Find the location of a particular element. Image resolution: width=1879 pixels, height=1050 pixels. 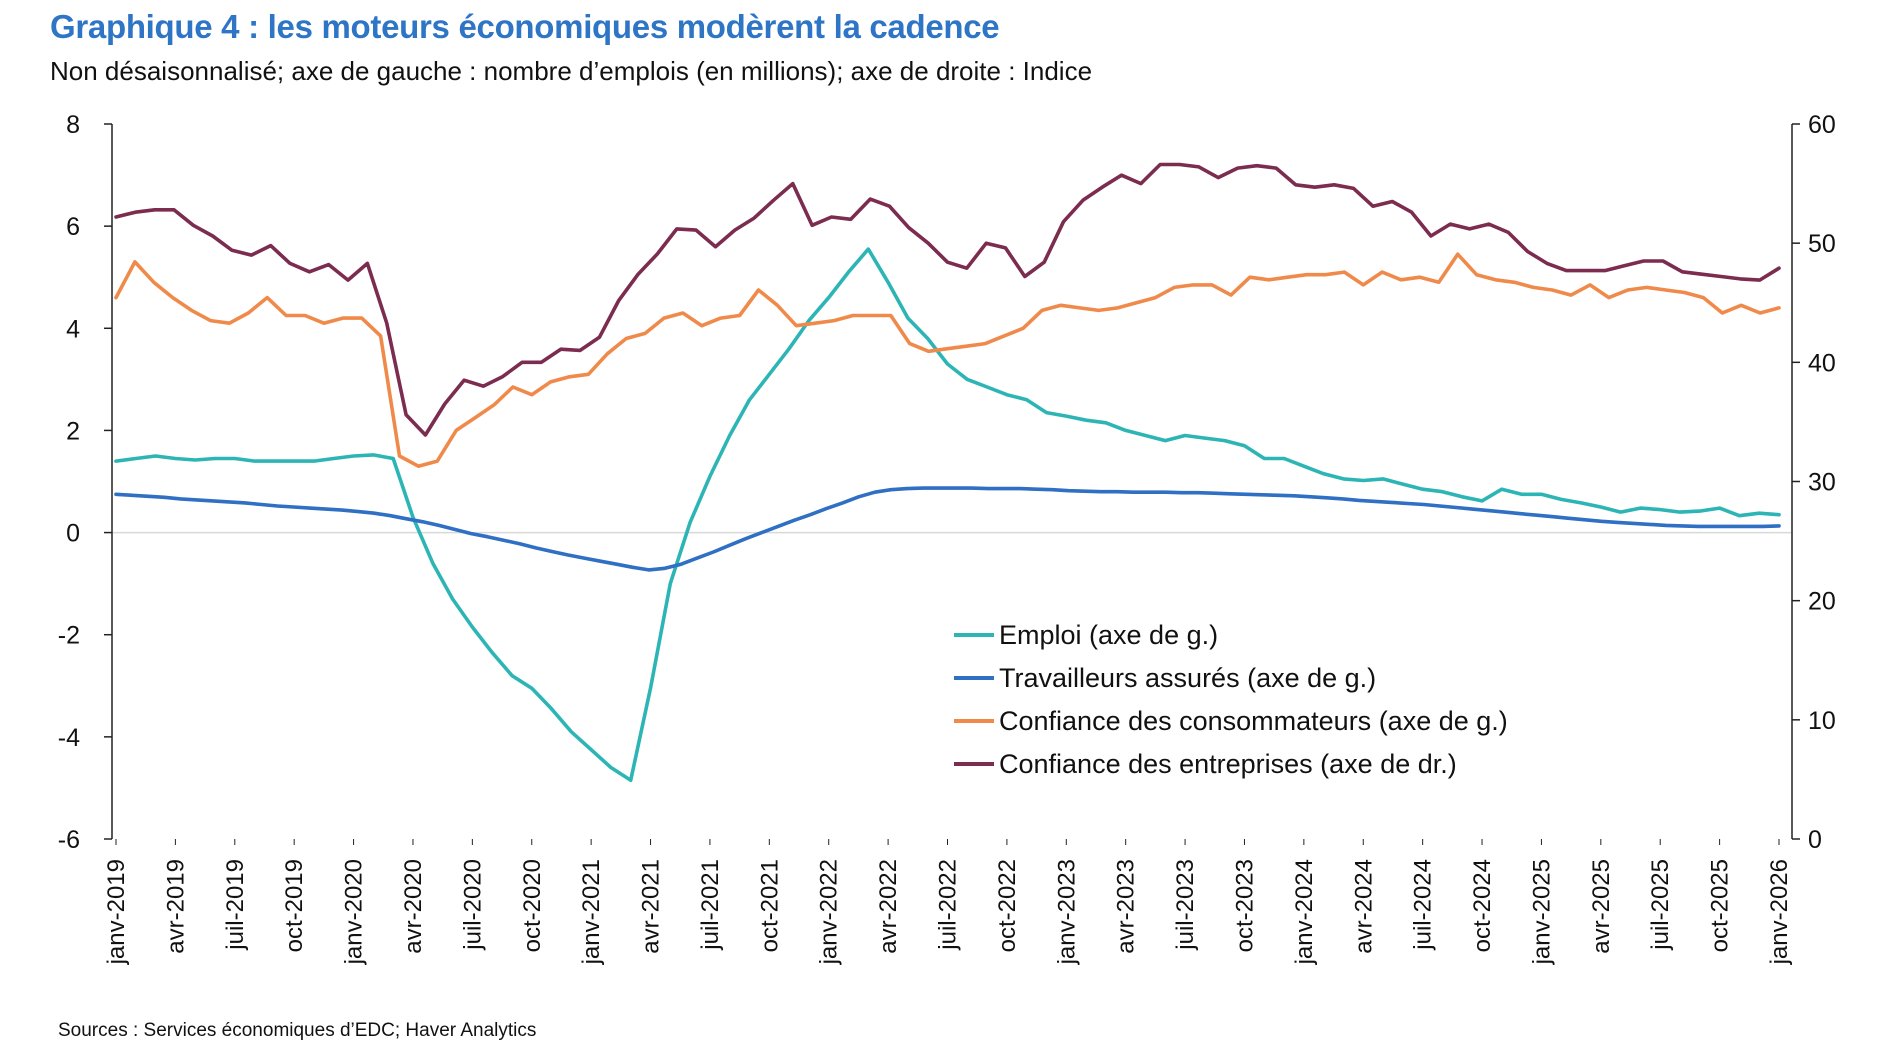

x-tick-label: avr-2024 is located at coordinates (1363, 906).